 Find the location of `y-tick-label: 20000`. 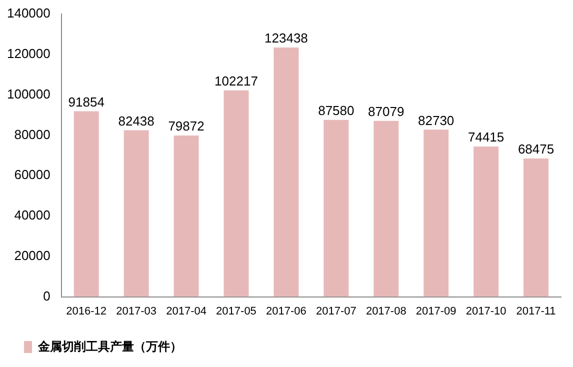

y-tick-label: 20000 is located at coordinates (32, 255).